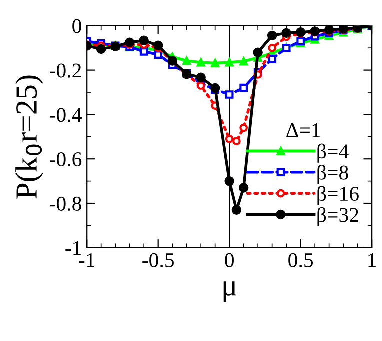 This screenshot has width=382, height=341. What do you see at coordinates (303, 131) in the screenshot?
I see `legend-title: Δ=1` at bounding box center [303, 131].